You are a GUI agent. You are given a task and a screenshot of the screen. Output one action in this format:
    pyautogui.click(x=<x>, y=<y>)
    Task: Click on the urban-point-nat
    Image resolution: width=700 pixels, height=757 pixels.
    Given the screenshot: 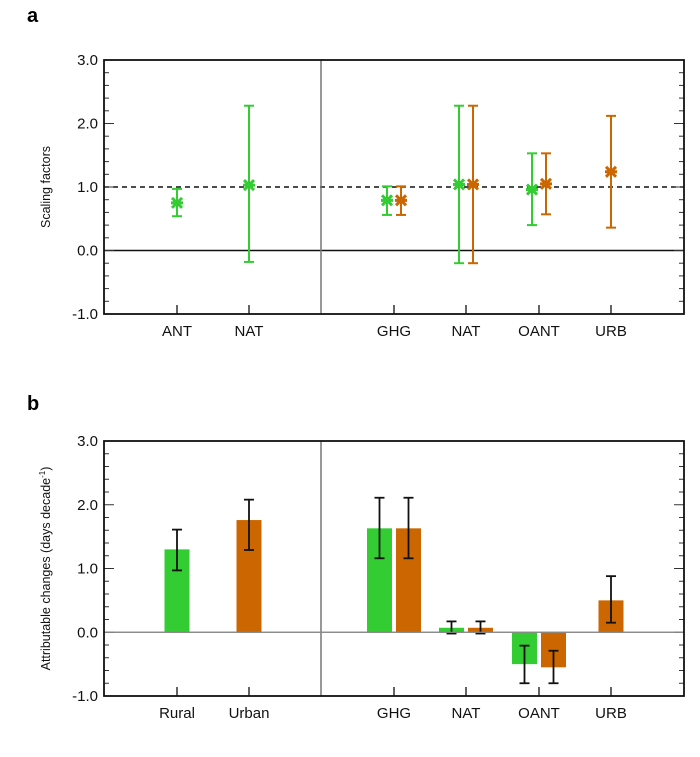 What is the action you would take?
    pyautogui.click(x=473, y=184)
    